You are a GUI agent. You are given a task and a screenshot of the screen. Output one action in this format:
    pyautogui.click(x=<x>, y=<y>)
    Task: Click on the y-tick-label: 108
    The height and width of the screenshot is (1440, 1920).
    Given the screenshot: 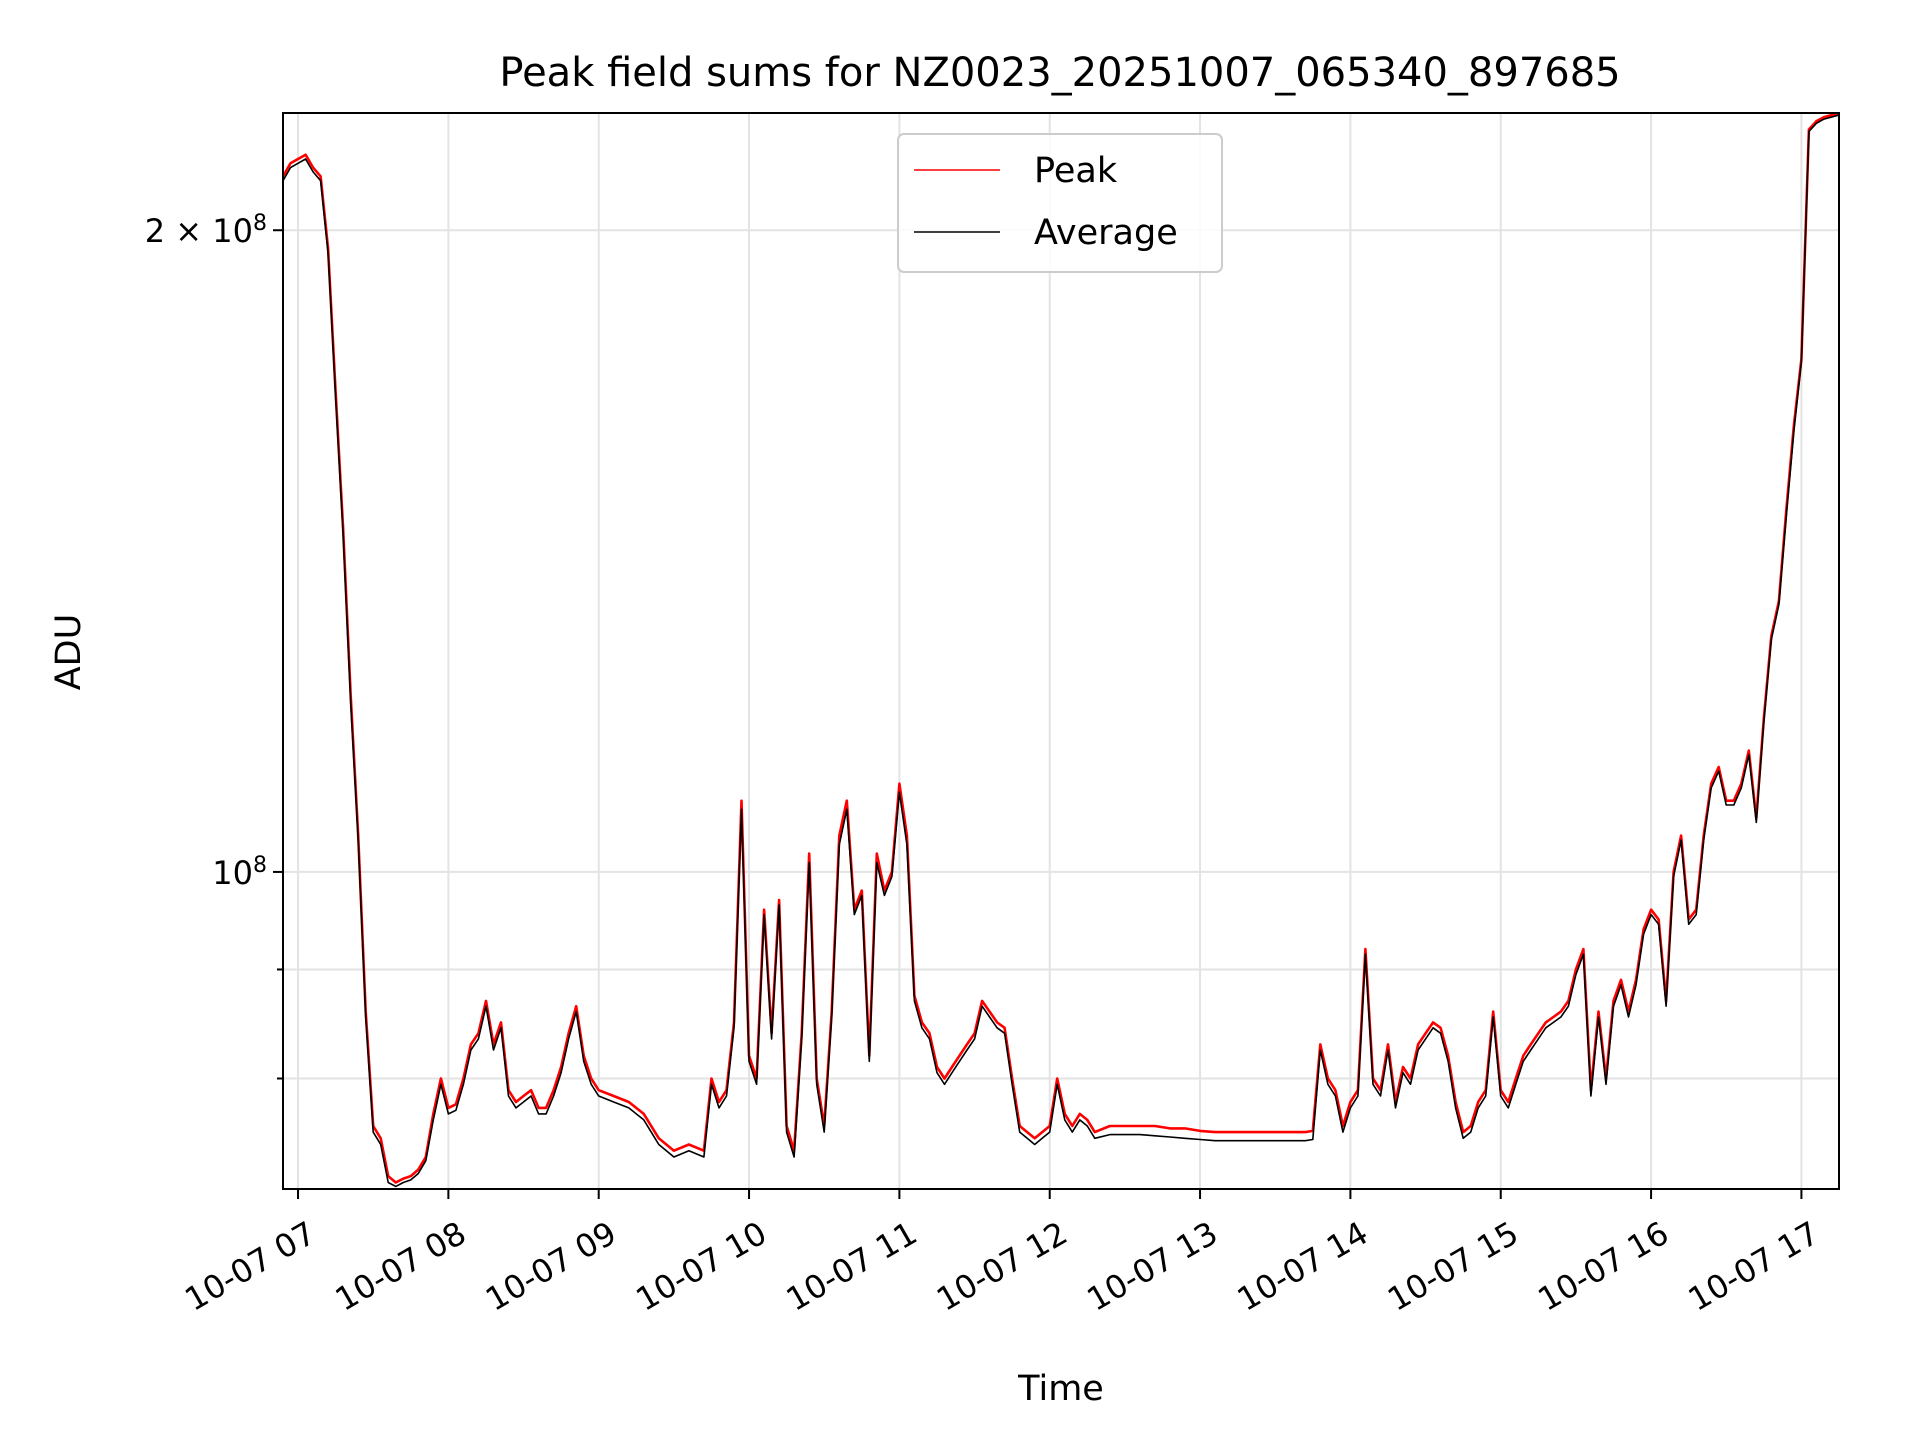 What is the action you would take?
    pyautogui.click(x=239, y=872)
    